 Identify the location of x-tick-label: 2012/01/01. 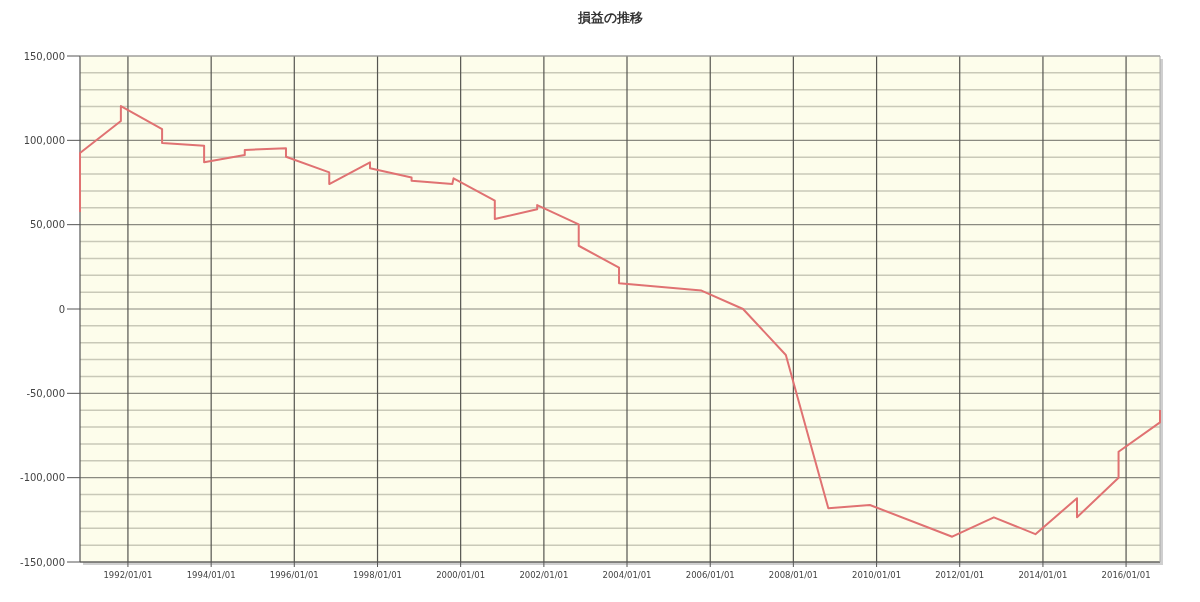
(960, 575).